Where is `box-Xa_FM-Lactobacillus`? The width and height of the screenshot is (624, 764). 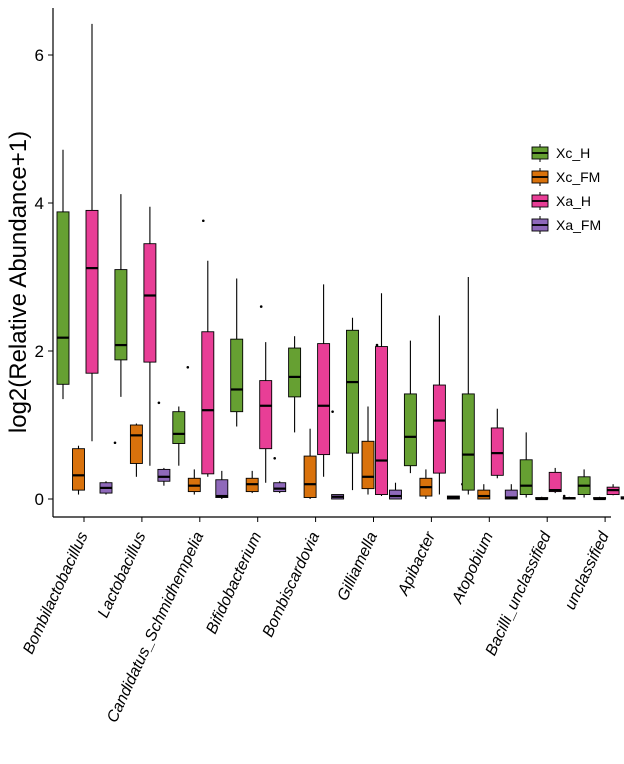 box-Xa_FM-Lactobacillus is located at coordinates (164, 476).